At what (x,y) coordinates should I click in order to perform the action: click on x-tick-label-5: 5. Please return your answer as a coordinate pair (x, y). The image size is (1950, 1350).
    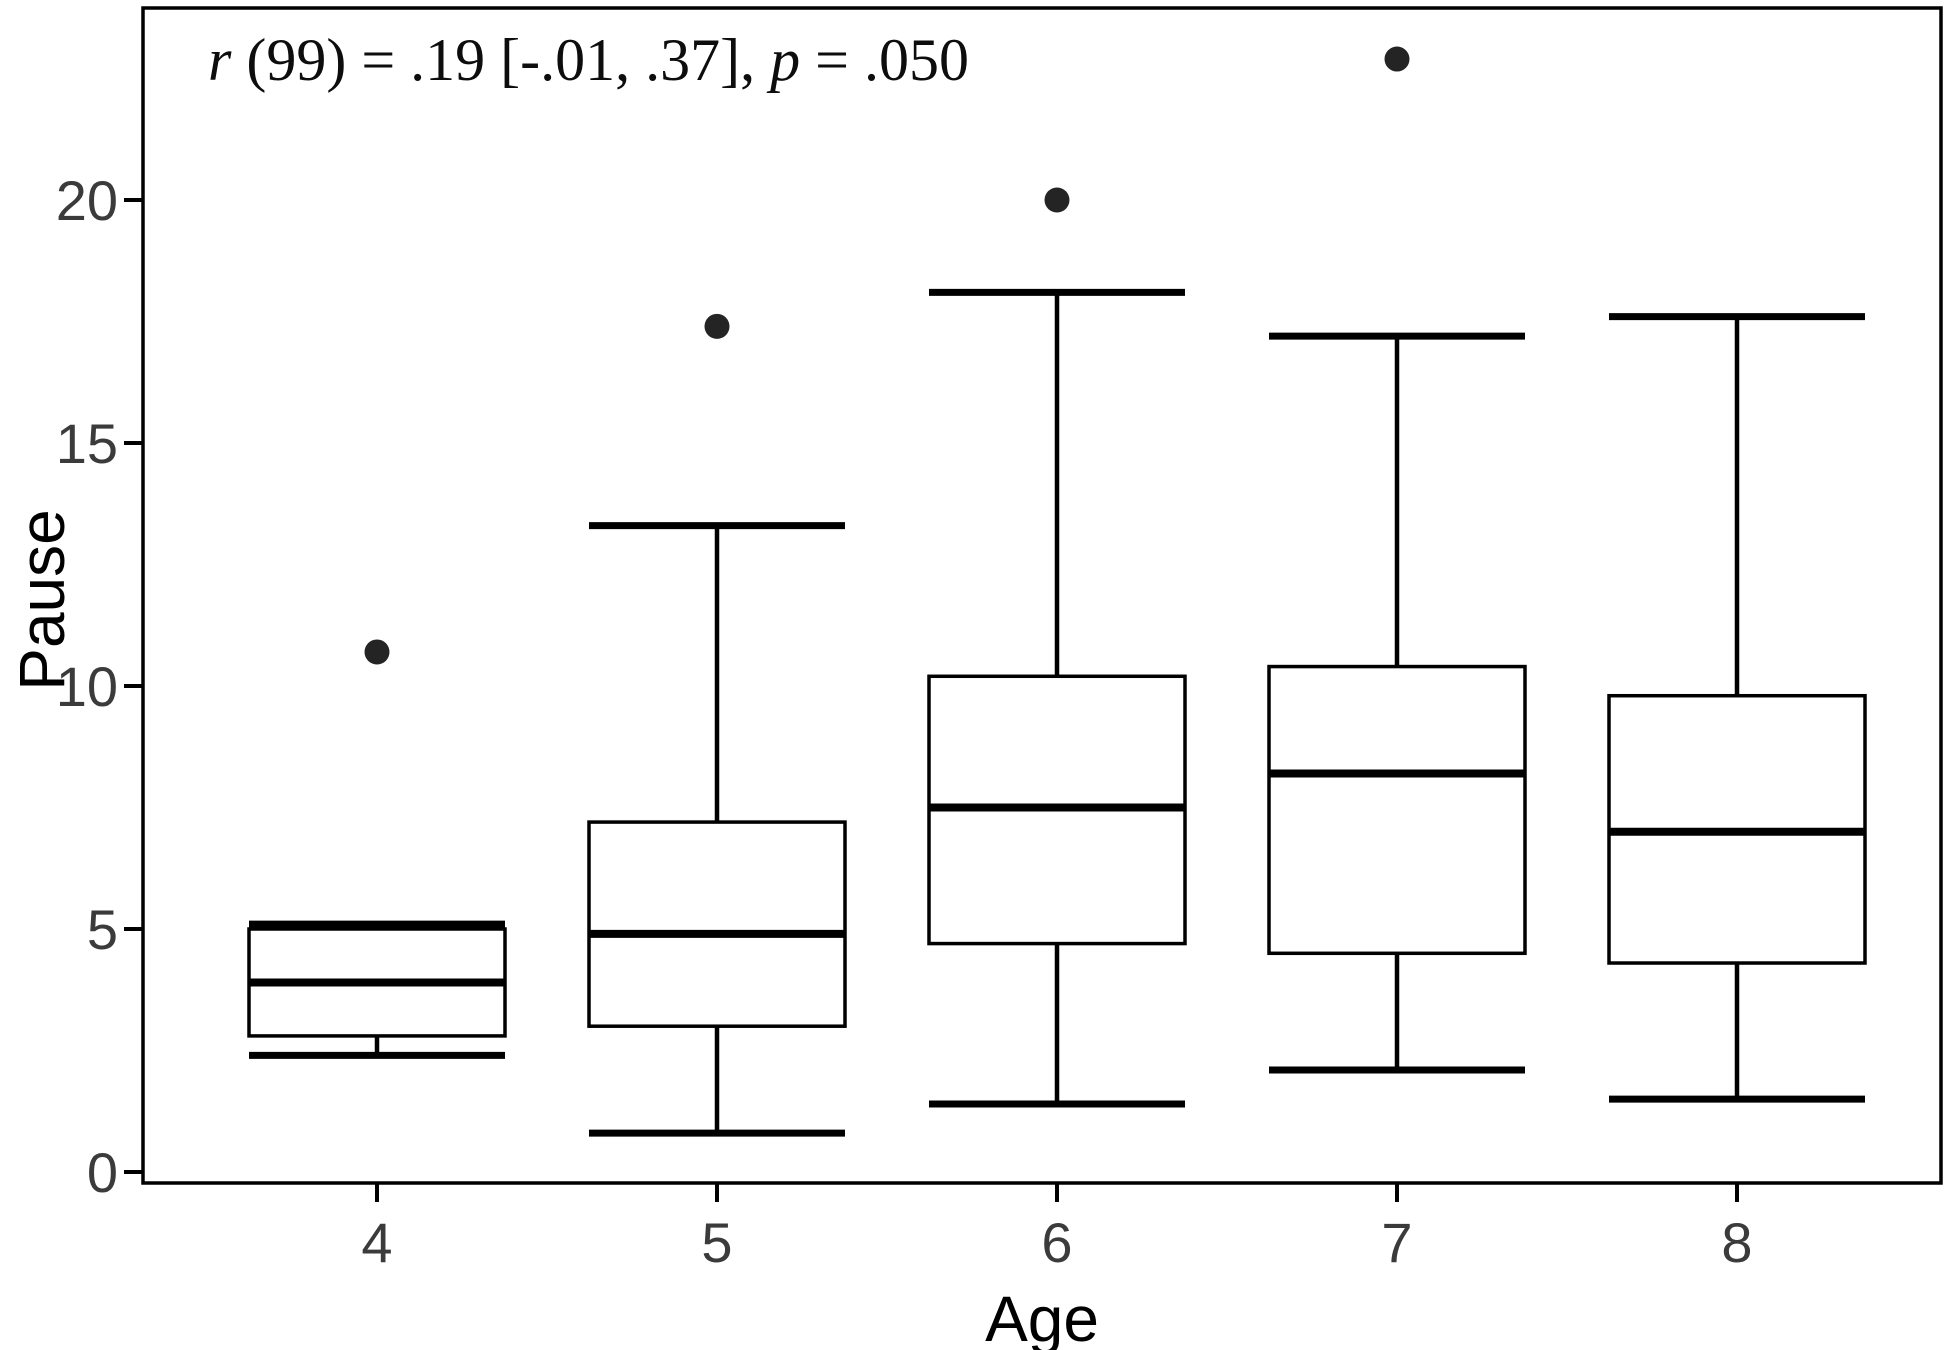
    Looking at the image, I should click on (716, 1242).